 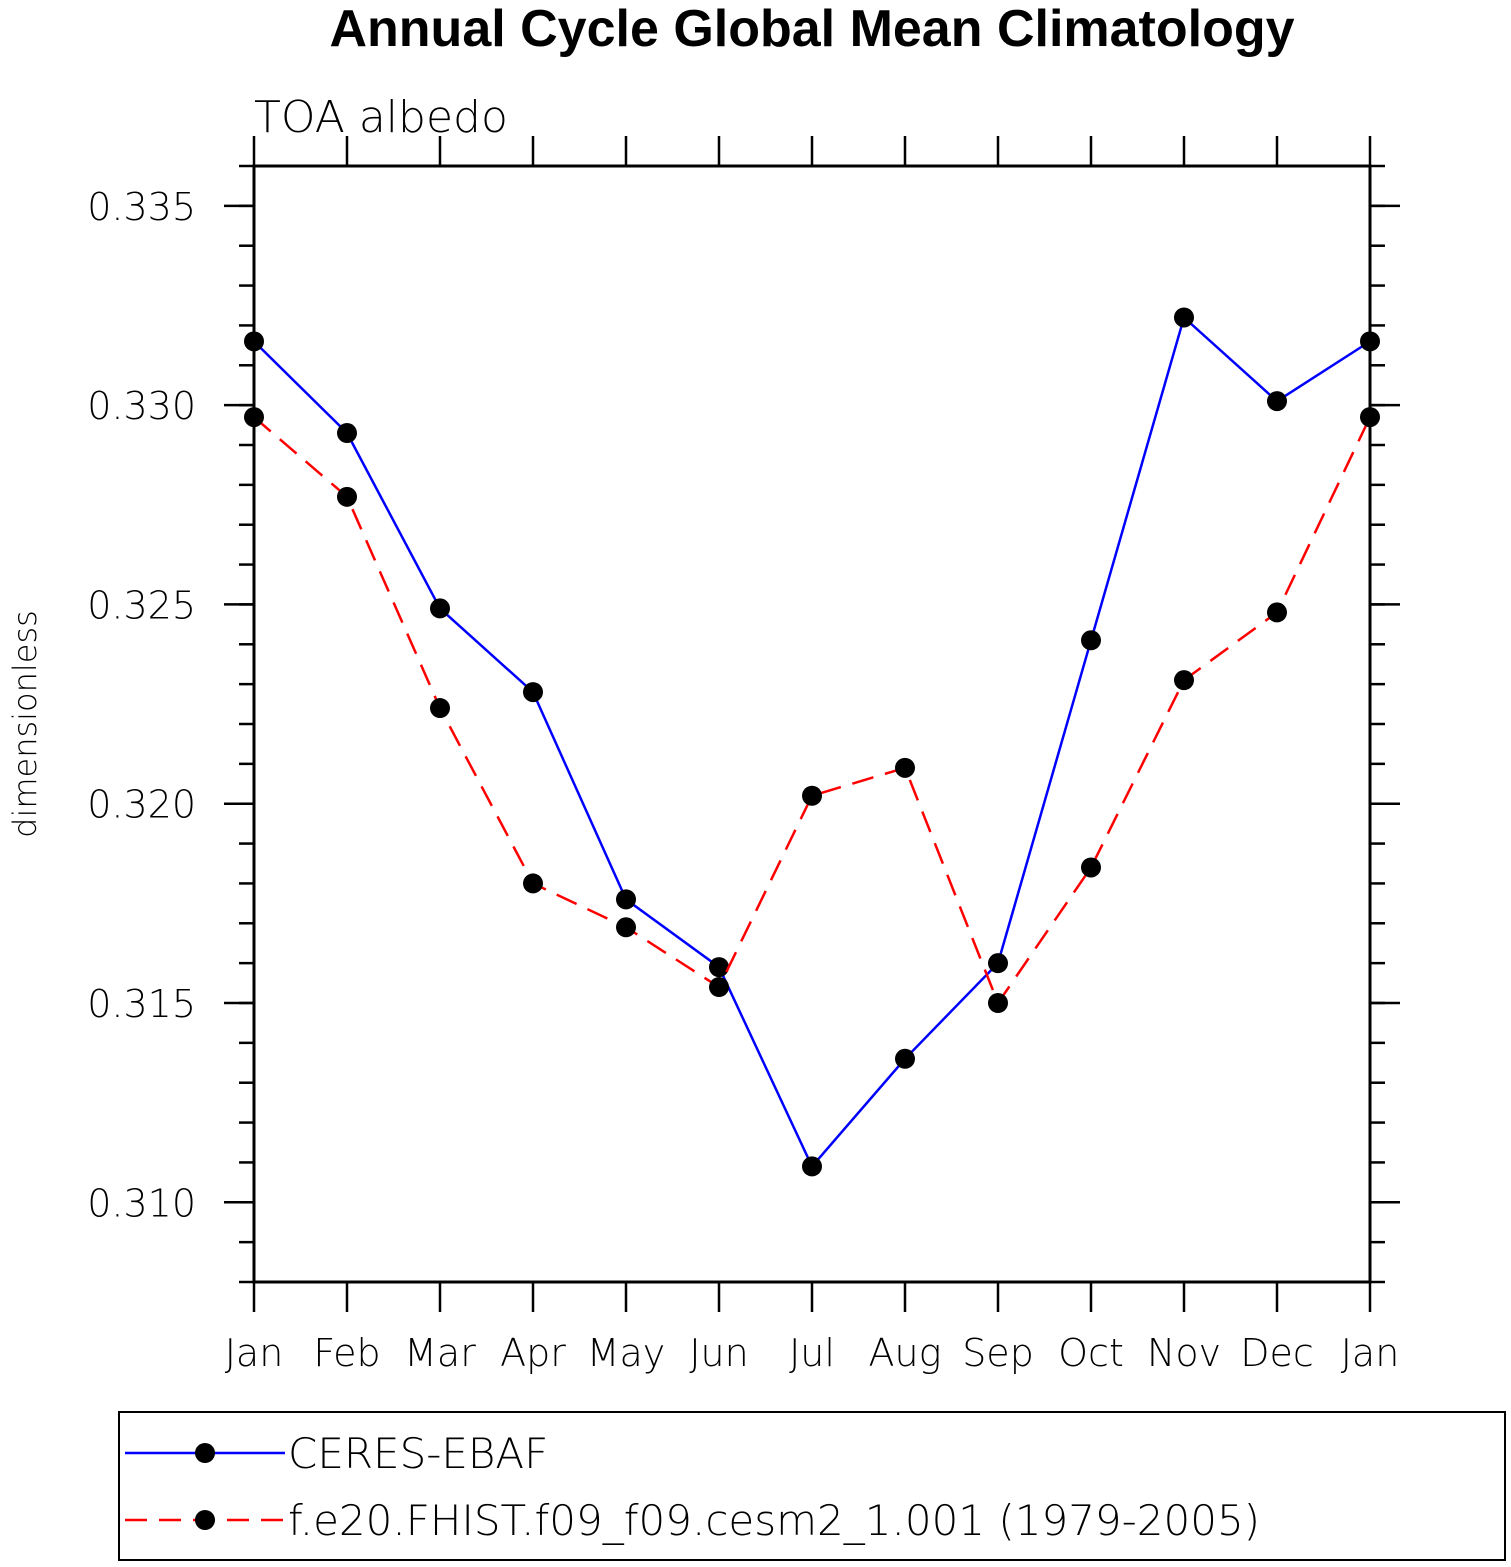 What do you see at coordinates (1091, 1353) in the screenshot?
I see `x-tick-label: Oct` at bounding box center [1091, 1353].